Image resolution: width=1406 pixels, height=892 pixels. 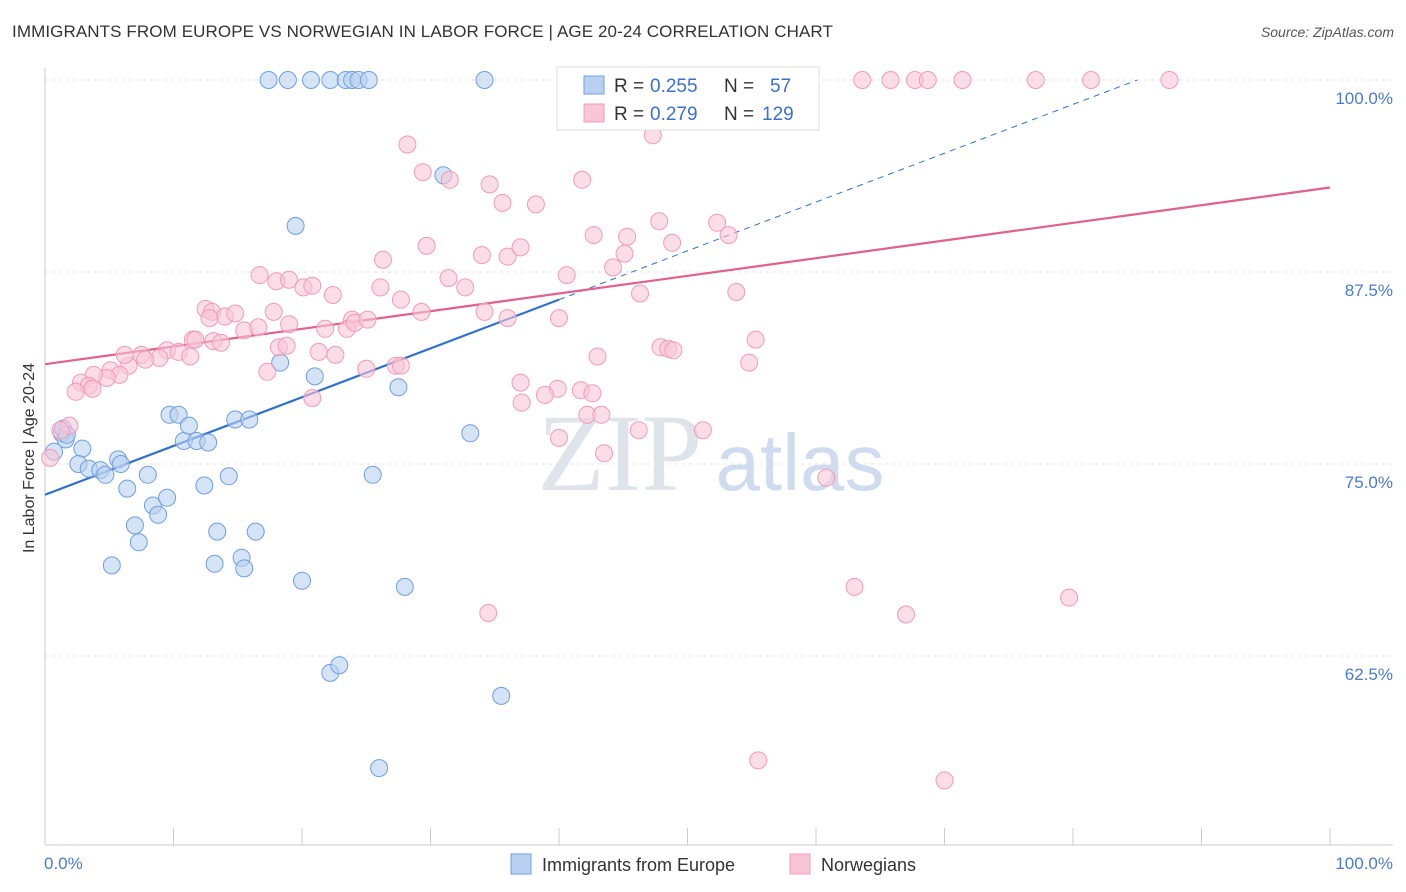 What do you see at coordinates (629, 86) in the screenshot?
I see `stats-r-key-europe: R =` at bounding box center [629, 86].